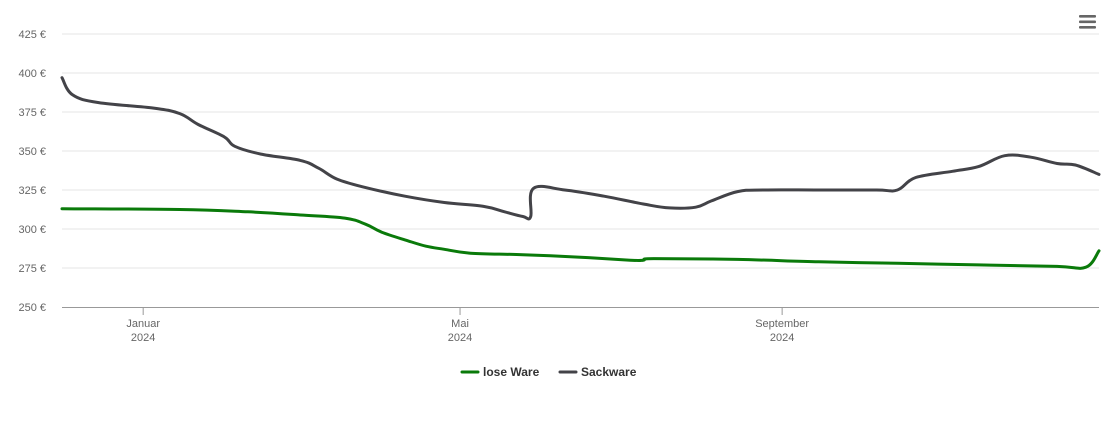  Describe the element at coordinates (460, 331) in the screenshot. I see `x-tick-label: Mai 2024` at that location.